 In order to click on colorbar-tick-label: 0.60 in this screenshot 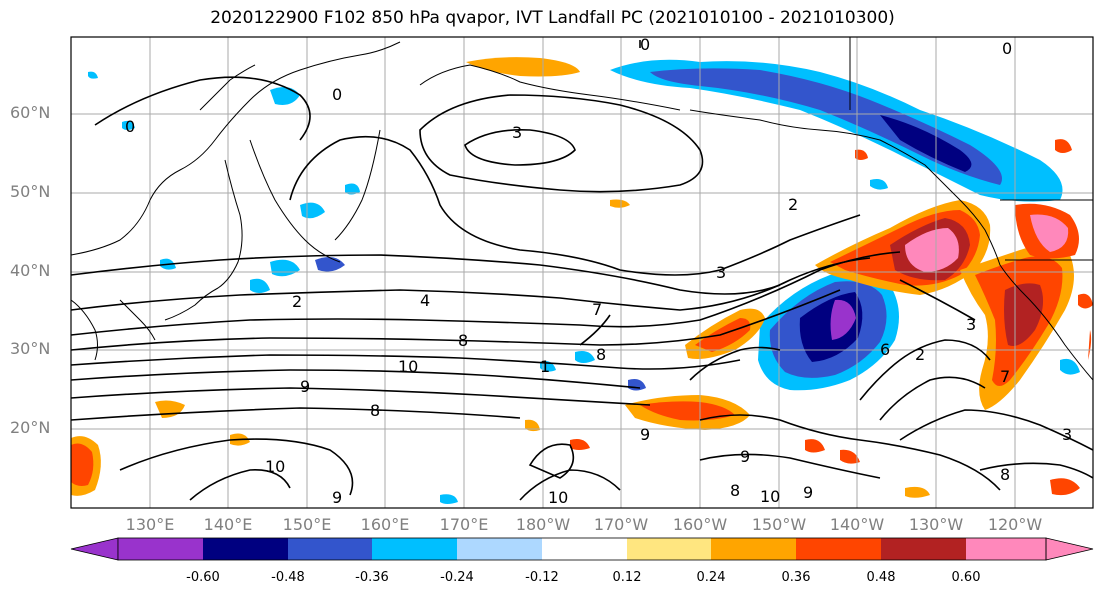, I will do `click(966, 577)`.